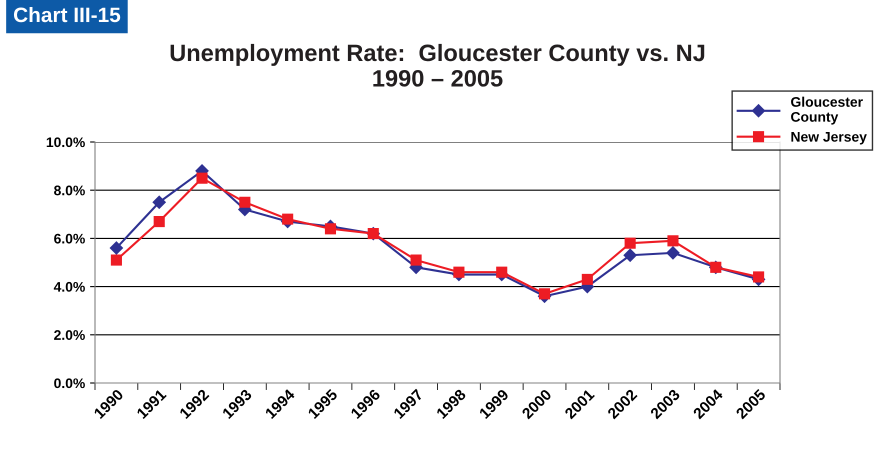 This screenshot has height=463, width=874. I want to click on y-tick-label: 2.0%, so click(69, 335).